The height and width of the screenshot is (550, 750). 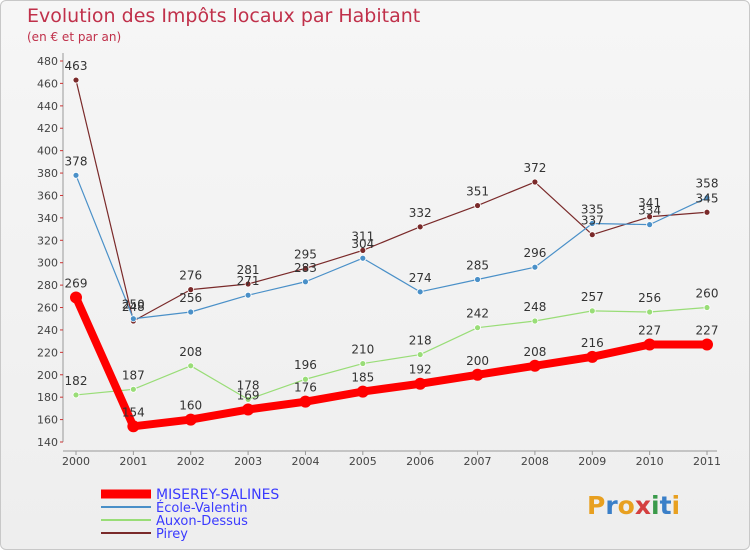 I want to click on data-label: 341, so click(x=649, y=203).